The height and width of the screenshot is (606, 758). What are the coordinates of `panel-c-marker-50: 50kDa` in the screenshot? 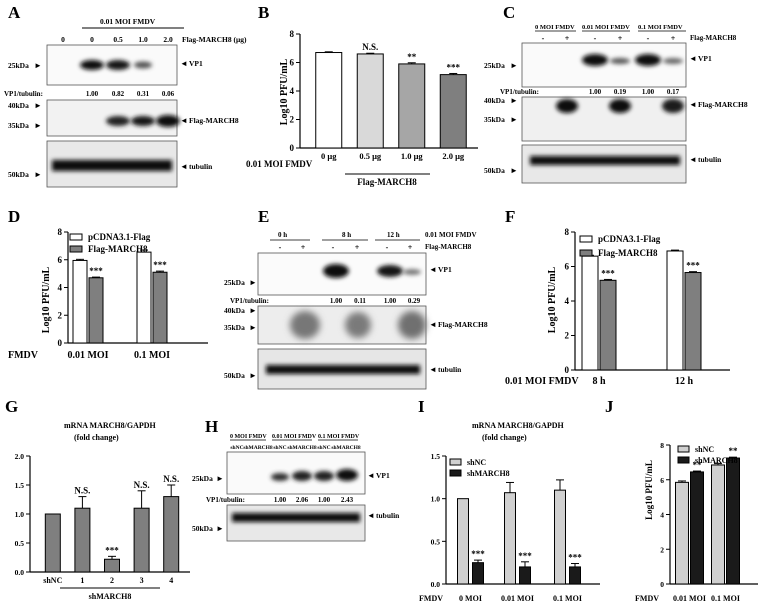 It's located at (494, 170).